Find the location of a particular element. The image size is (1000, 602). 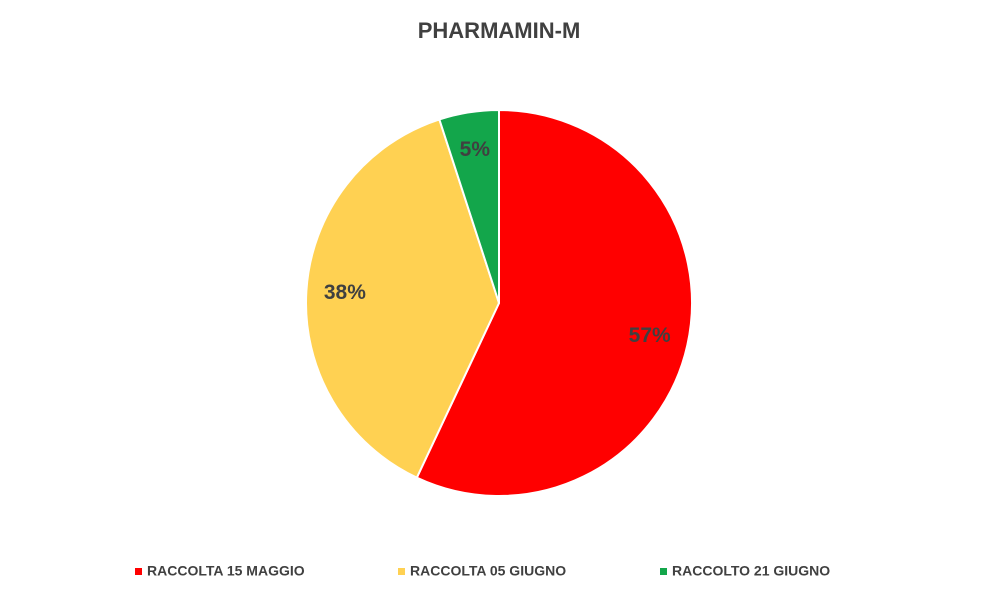

legend-label: RACCOLTO 21 GIUGNO is located at coordinates (751, 571).